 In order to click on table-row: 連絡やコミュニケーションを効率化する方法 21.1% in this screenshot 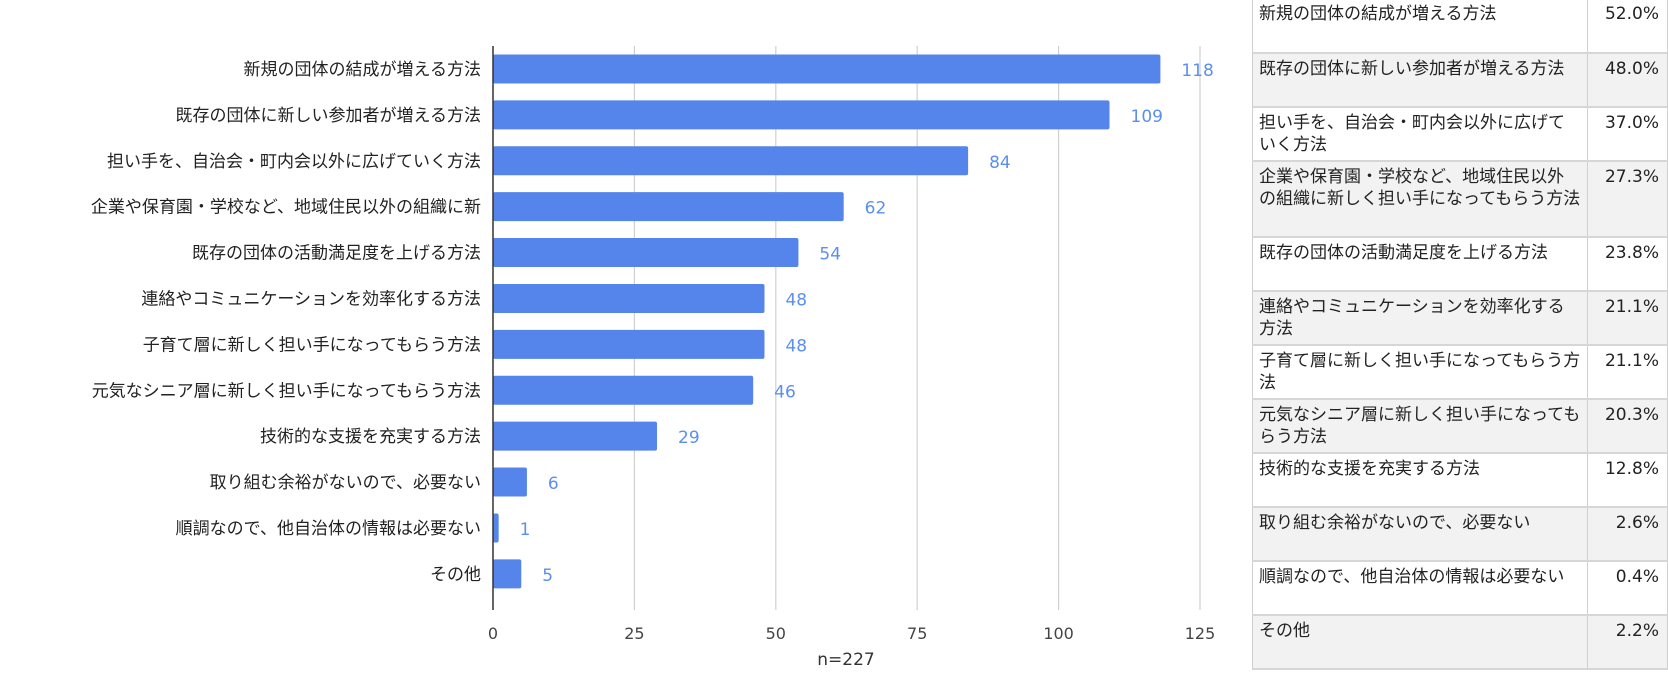, I will do `click(1460, 318)`.